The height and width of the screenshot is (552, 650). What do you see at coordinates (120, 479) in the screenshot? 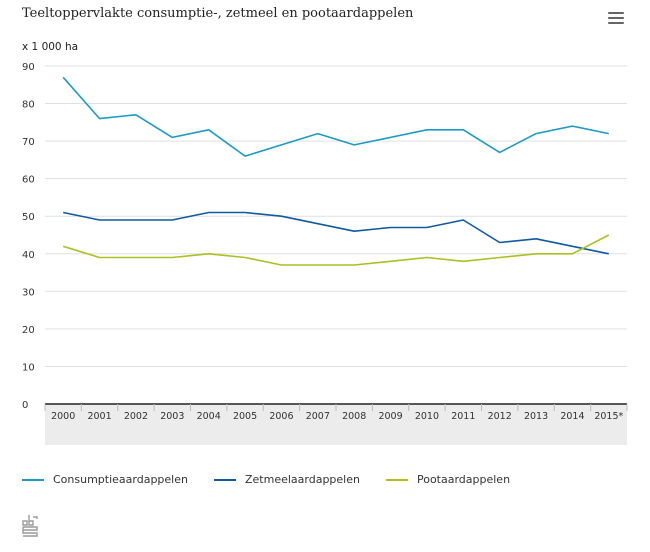
I see `legend-label: Consumptieaardappelen` at bounding box center [120, 479].